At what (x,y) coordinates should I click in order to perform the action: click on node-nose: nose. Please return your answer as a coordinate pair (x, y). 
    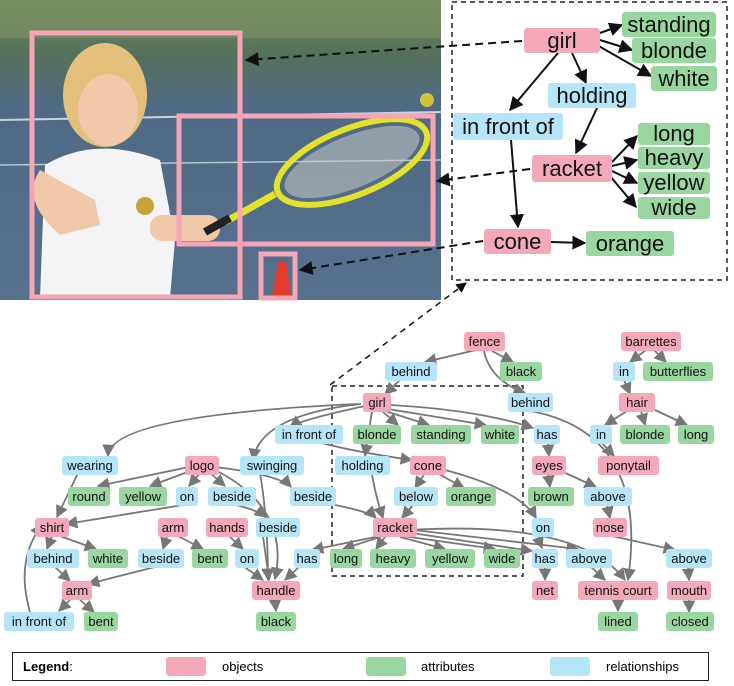
    Looking at the image, I should click on (610, 527).